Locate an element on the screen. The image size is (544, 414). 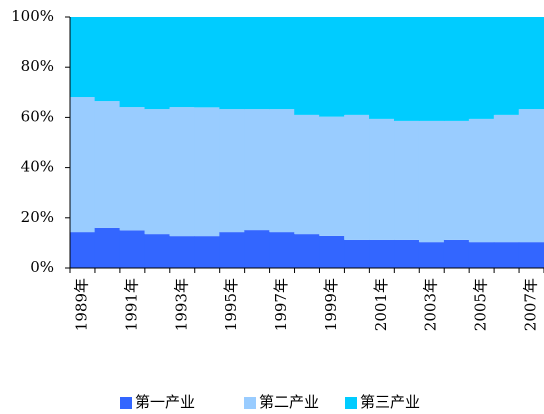
legend-label: 第三产业 is located at coordinates (390, 402).